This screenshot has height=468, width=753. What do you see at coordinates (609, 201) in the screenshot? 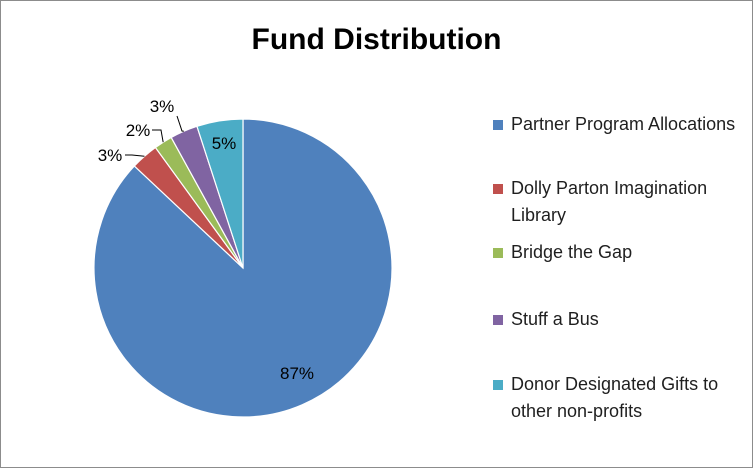
I see `legend-label: Dolly Parton Imagination Library` at bounding box center [609, 201].